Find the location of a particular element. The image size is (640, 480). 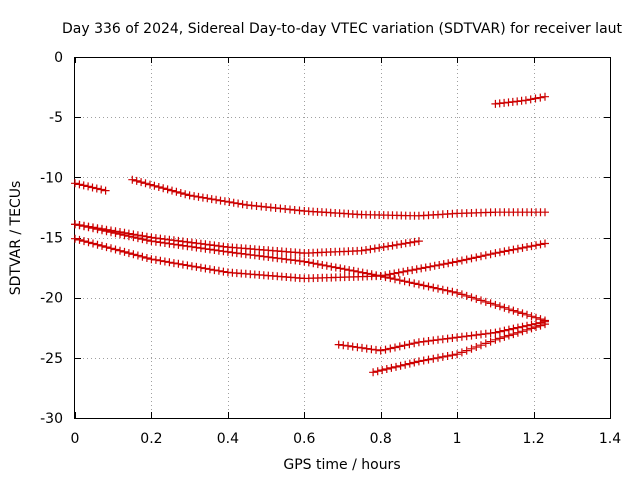

y-tick-label: -5 is located at coordinates (56, 118).